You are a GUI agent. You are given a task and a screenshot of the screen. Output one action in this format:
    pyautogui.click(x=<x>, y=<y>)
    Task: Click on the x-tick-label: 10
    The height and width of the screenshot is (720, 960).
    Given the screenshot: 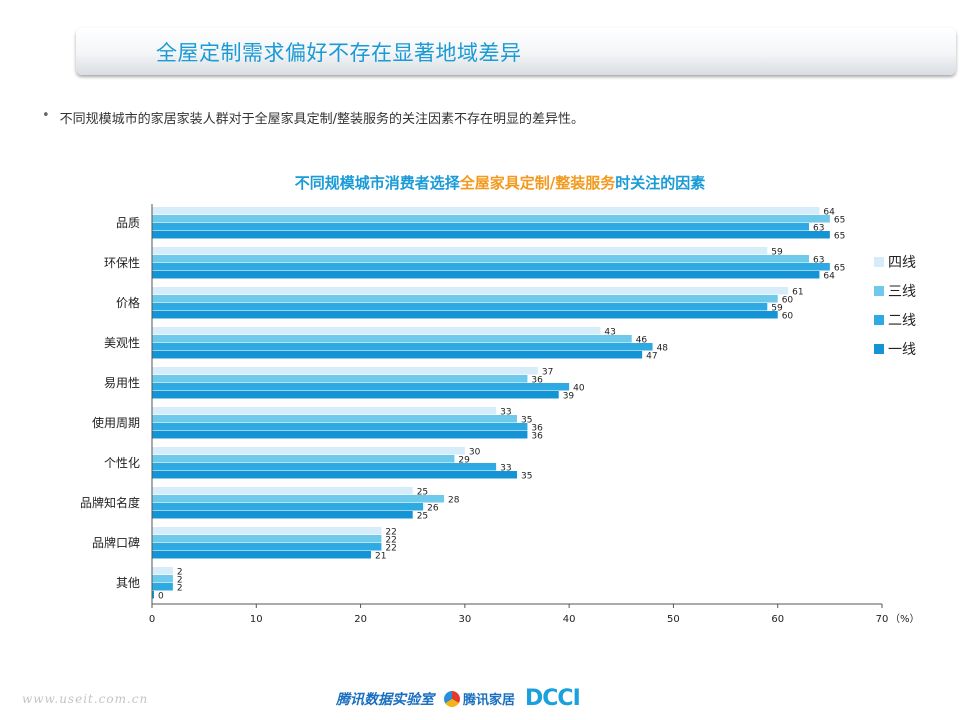 What is the action you would take?
    pyautogui.click(x=256, y=619)
    